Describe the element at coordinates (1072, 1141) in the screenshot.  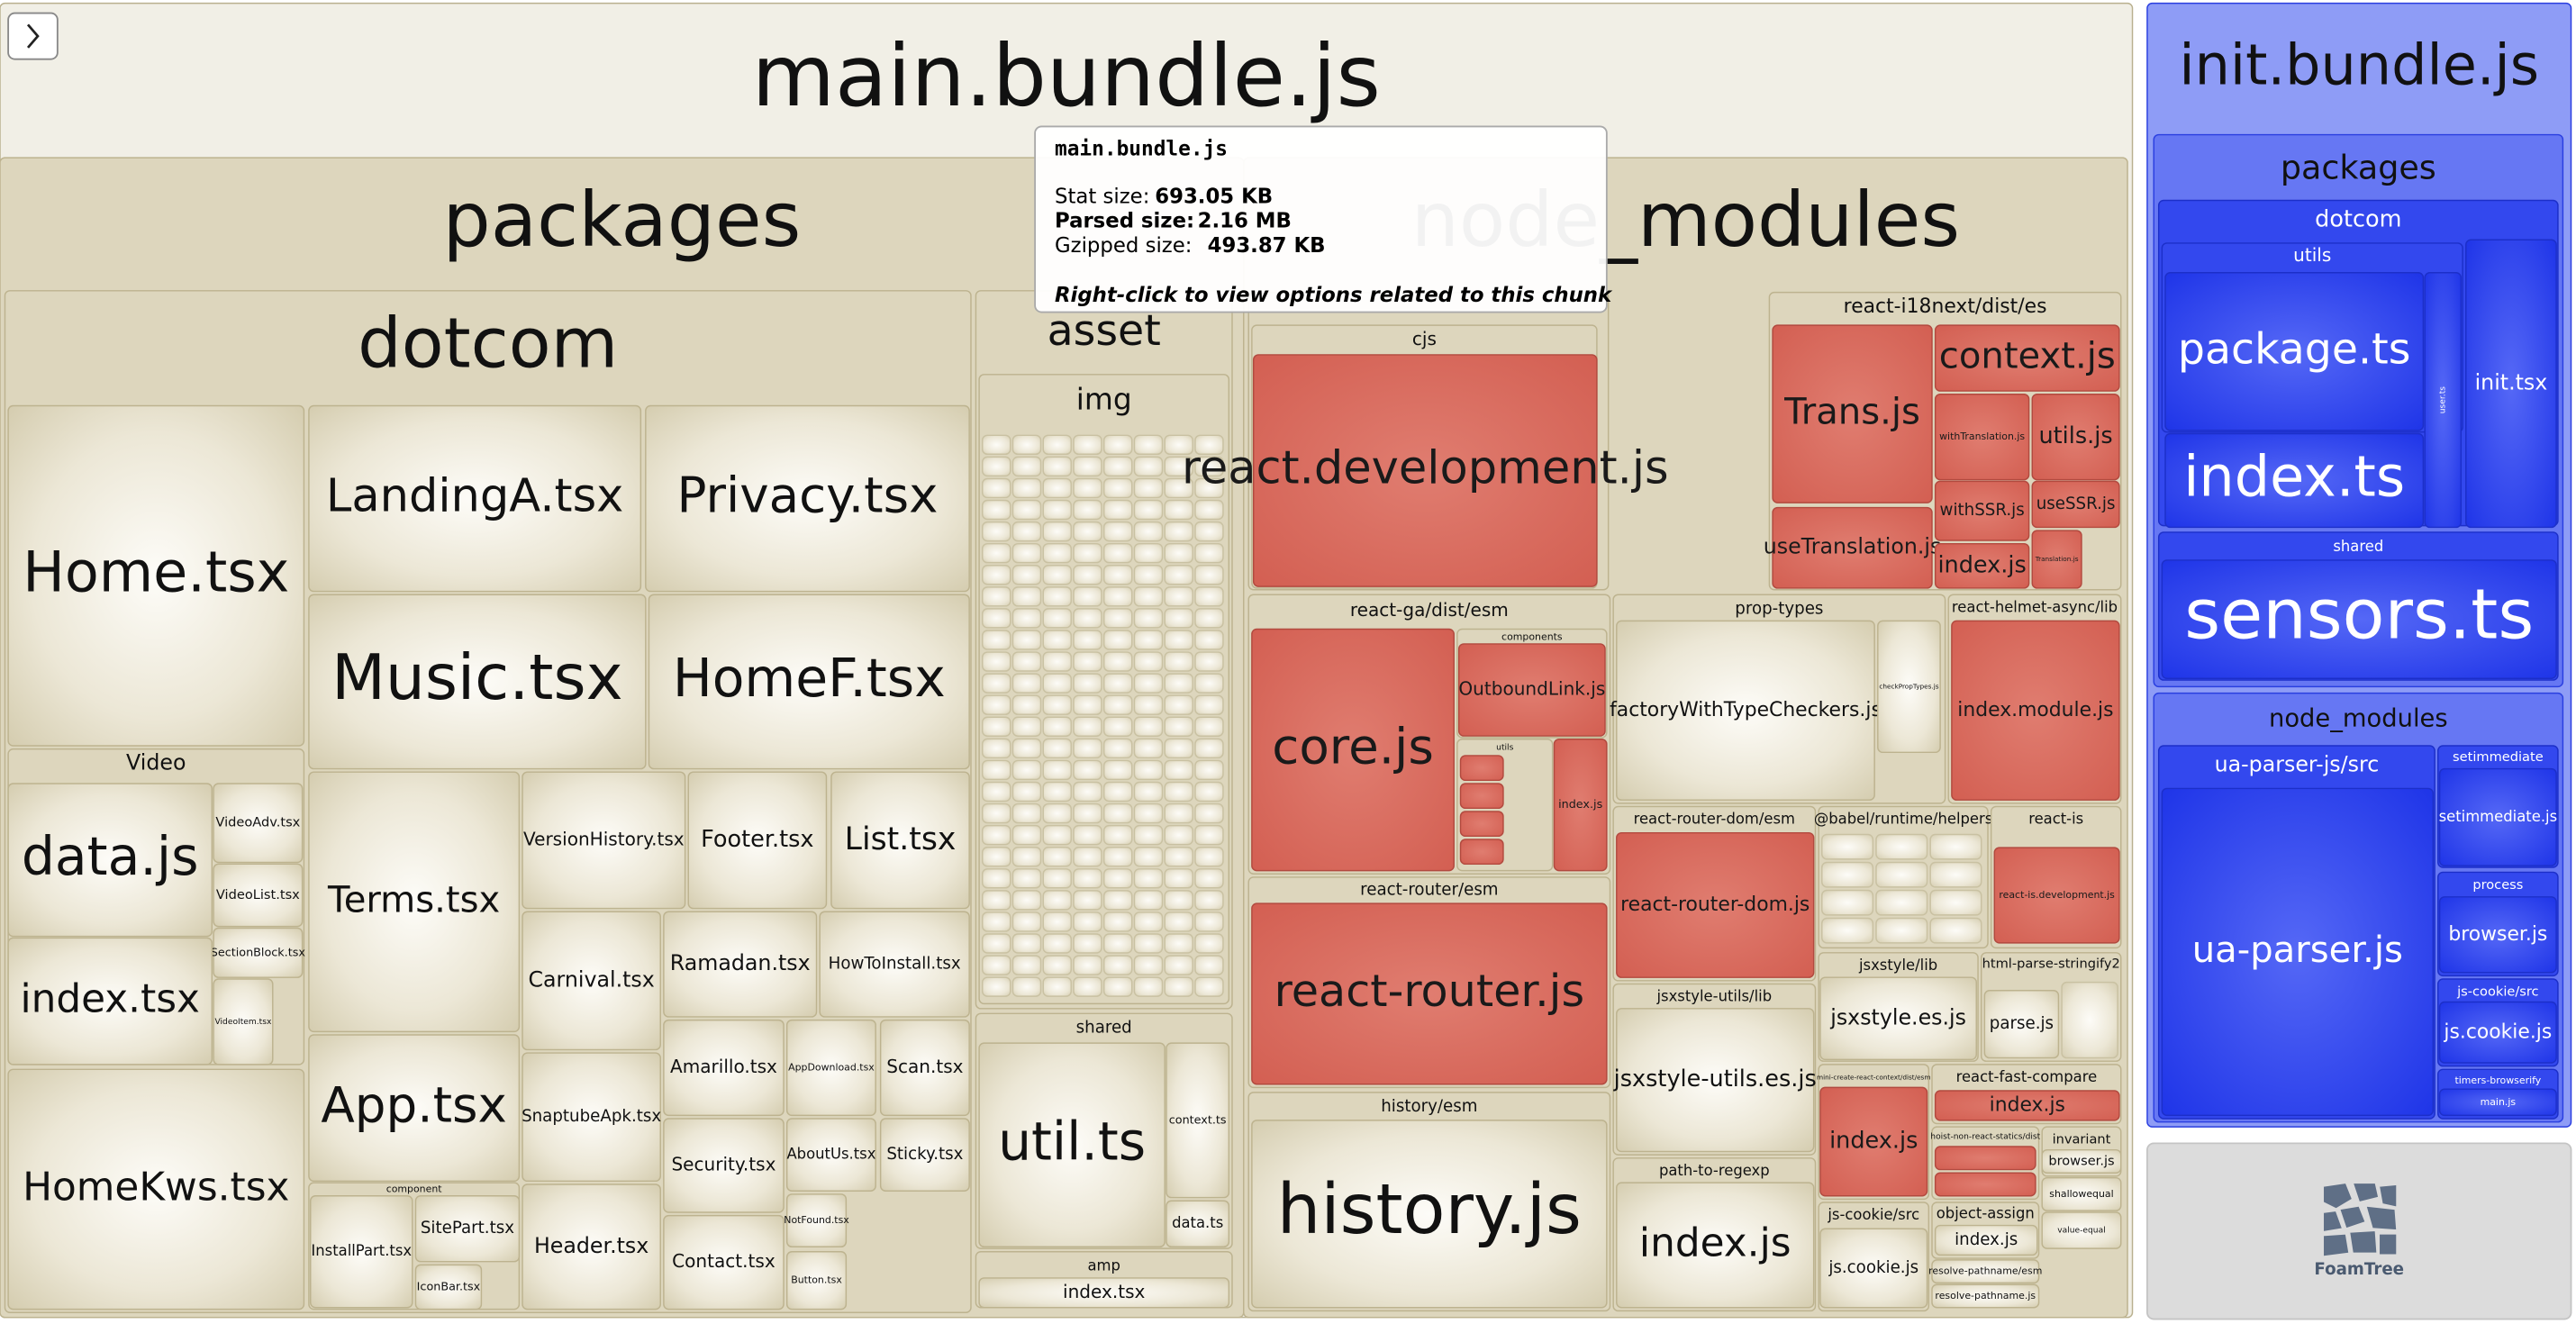
I see `module-label: util.ts` at that location.